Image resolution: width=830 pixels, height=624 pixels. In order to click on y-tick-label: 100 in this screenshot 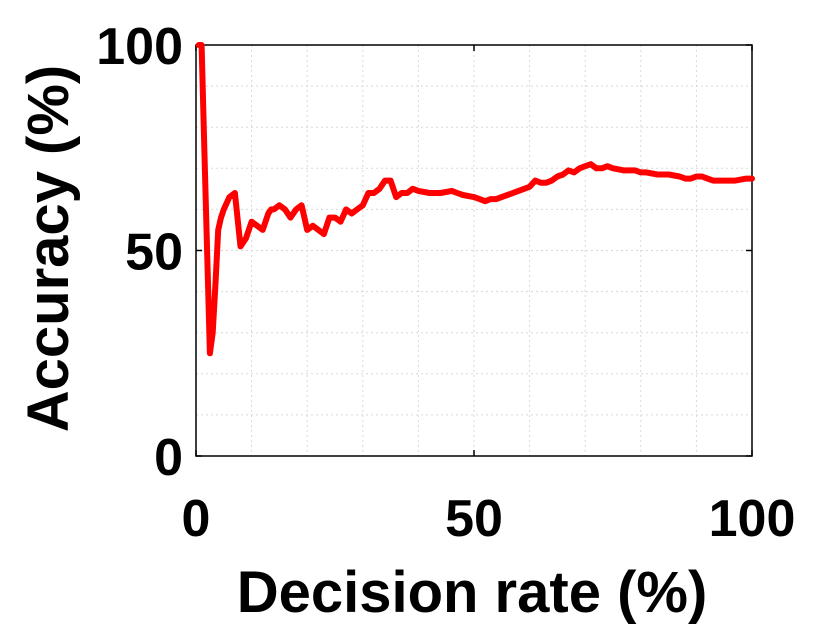, I will do `click(139, 47)`.